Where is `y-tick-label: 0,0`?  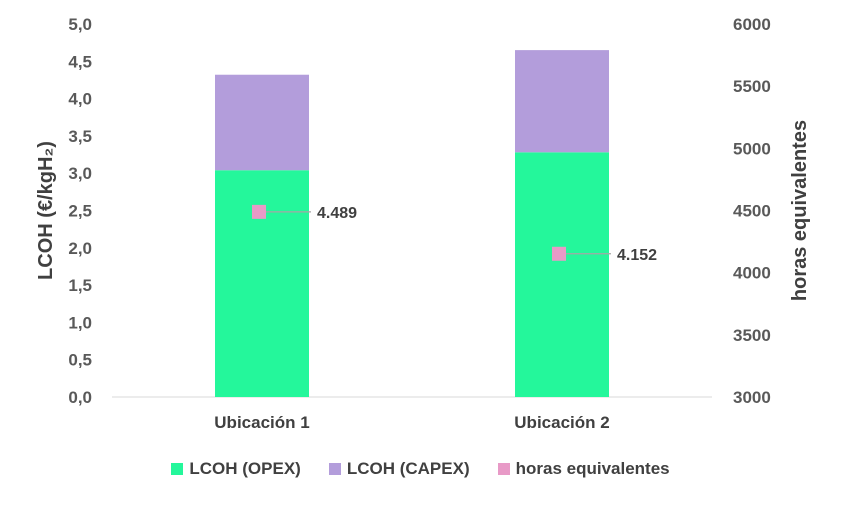
y-tick-label: 0,0 is located at coordinates (80, 397).